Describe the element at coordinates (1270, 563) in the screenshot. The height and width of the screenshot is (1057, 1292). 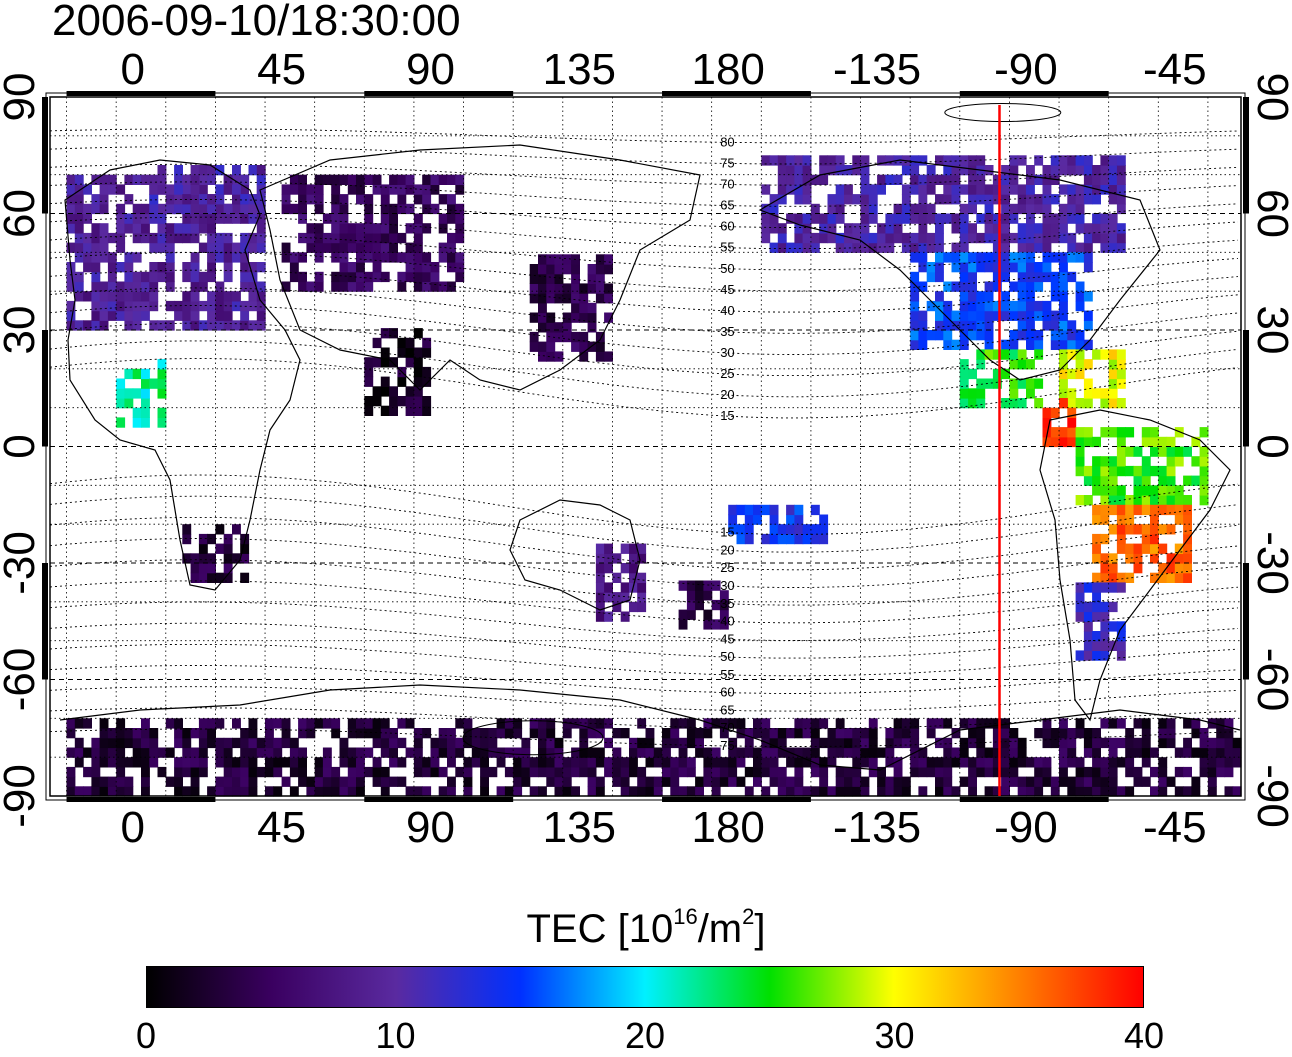
I see `y-tick-label-right: -30` at that location.